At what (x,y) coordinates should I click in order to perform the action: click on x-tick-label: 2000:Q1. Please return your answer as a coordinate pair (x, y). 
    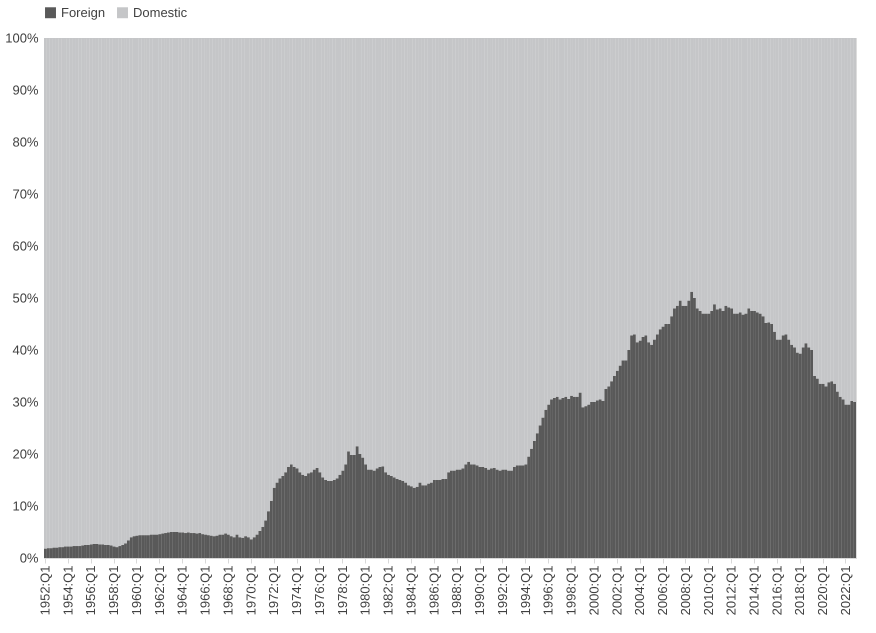
    Looking at the image, I should click on (594, 591).